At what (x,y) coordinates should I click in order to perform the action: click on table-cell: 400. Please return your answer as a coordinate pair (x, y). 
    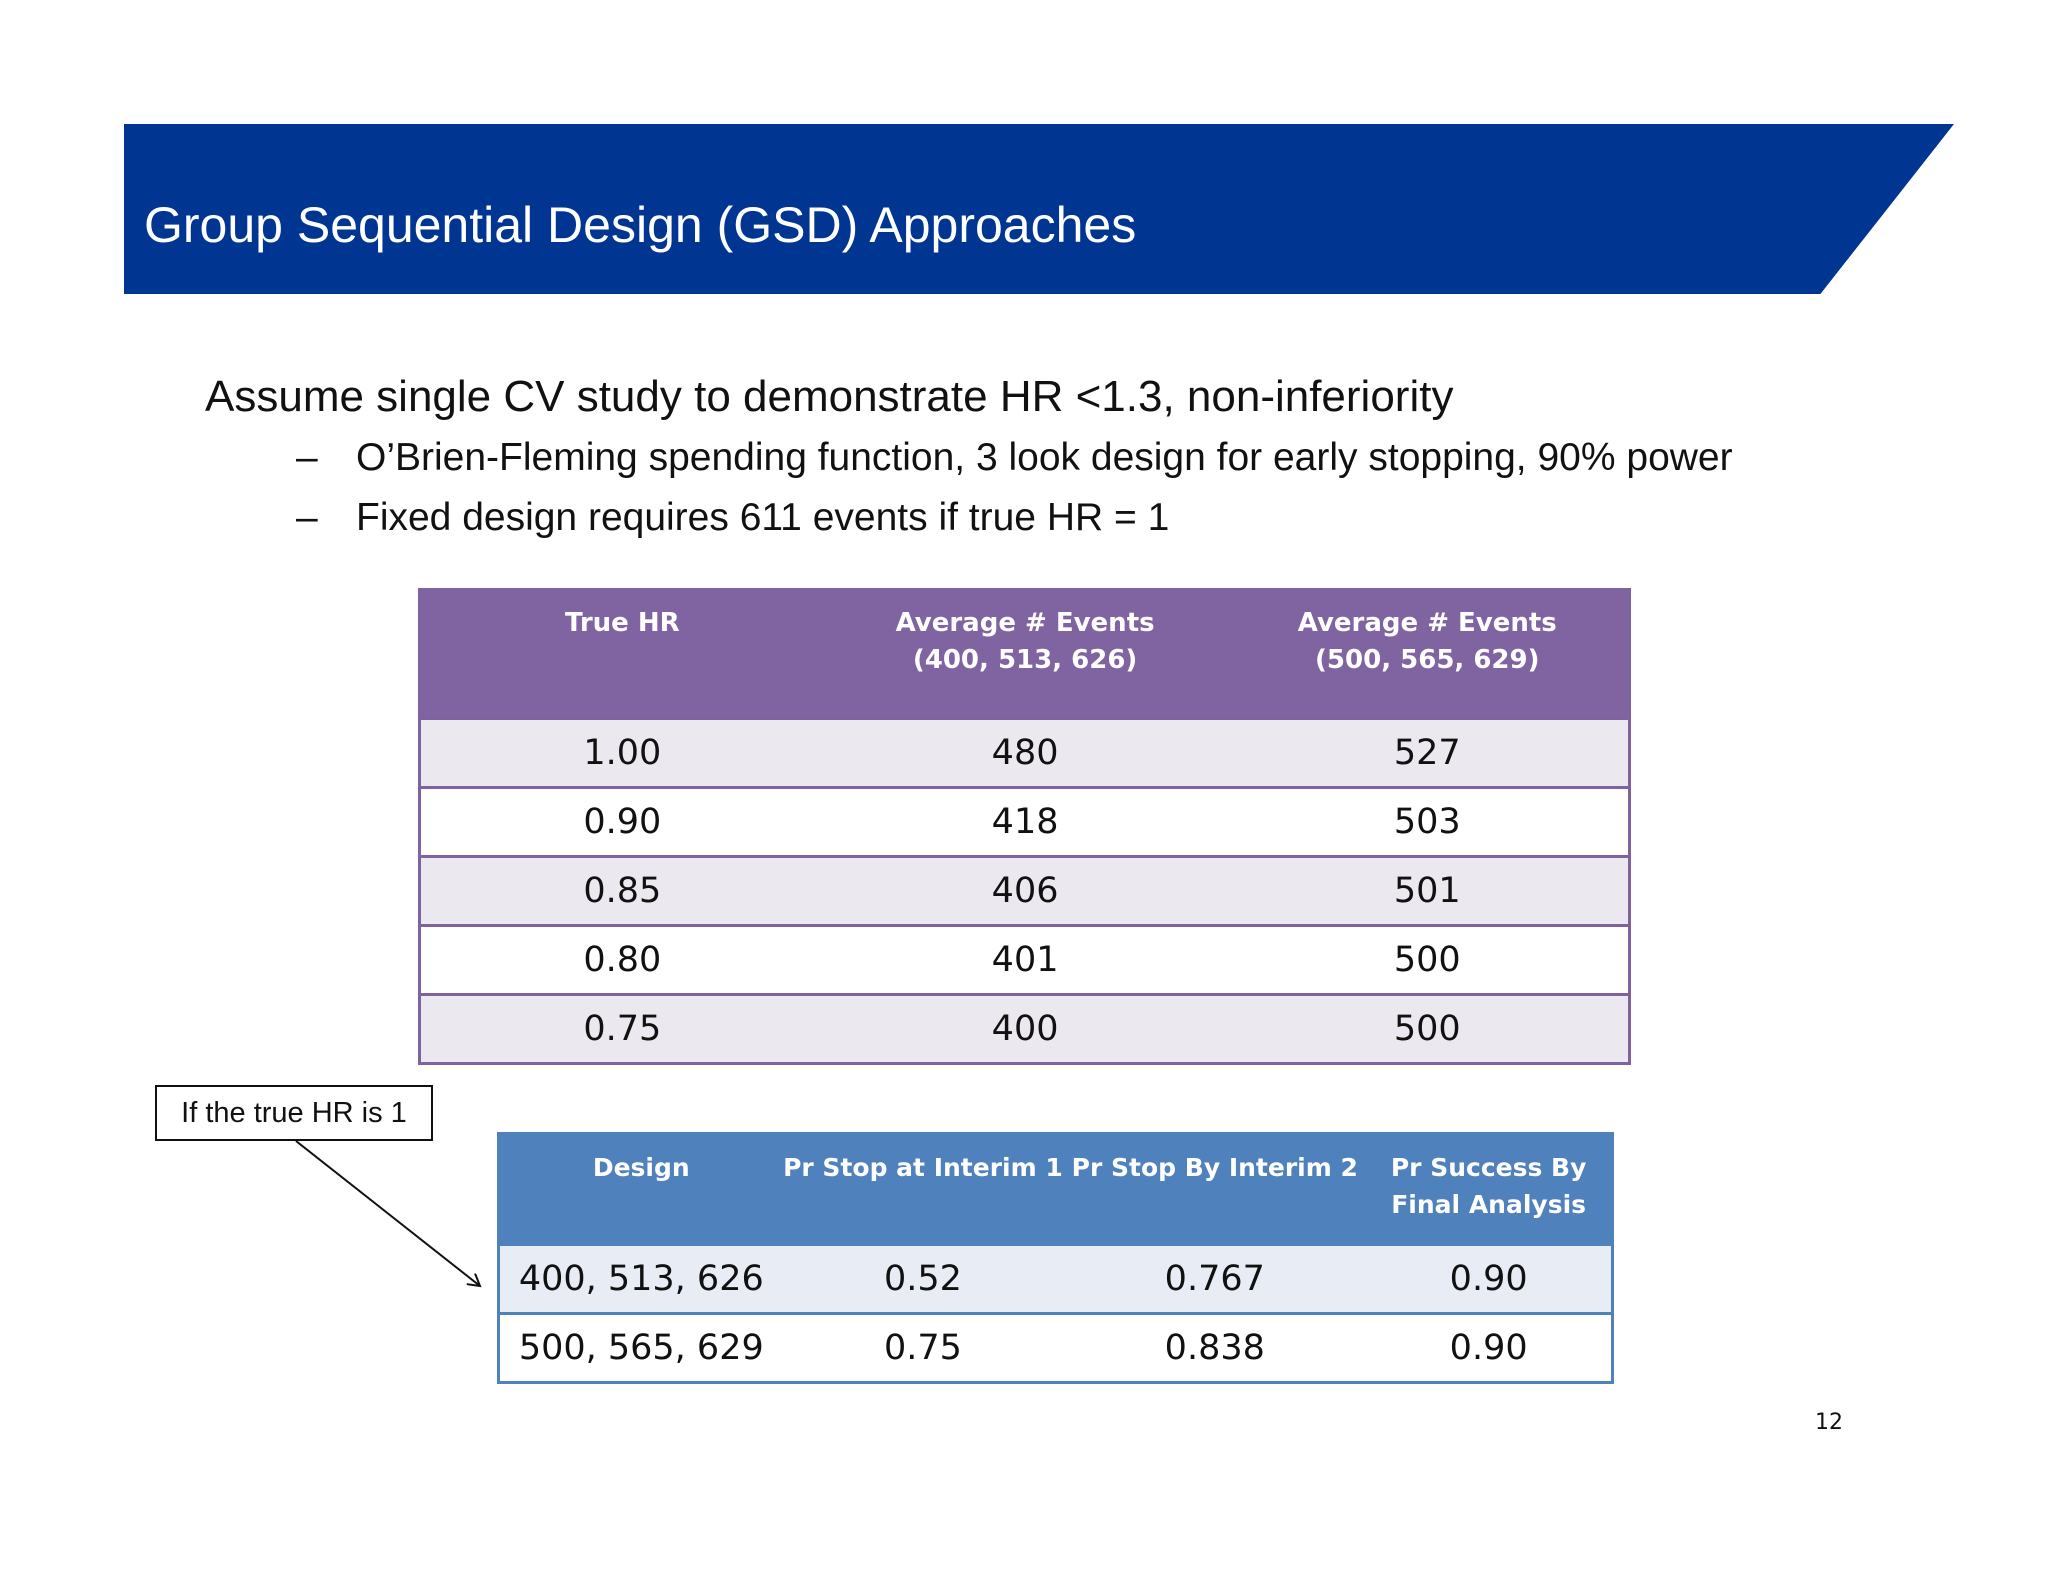
    Looking at the image, I should click on (1025, 1028).